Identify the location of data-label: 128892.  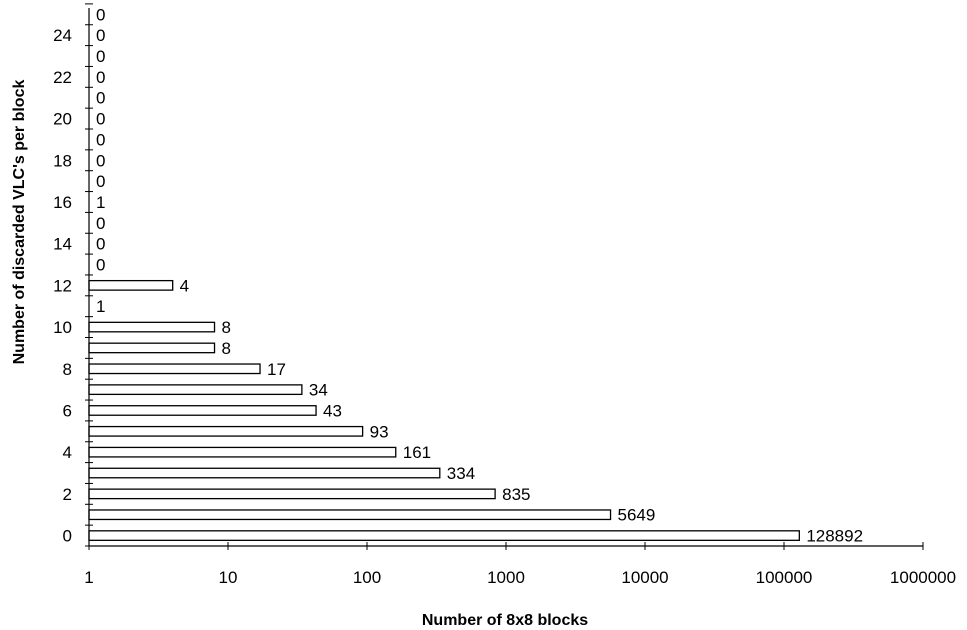
(834, 536).